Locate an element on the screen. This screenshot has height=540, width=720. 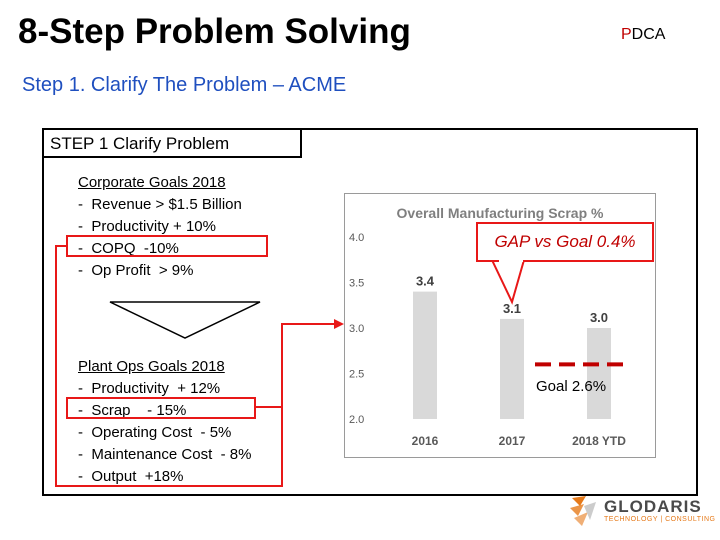
scrap-to-chart-connector is located at coordinates (296, 365).